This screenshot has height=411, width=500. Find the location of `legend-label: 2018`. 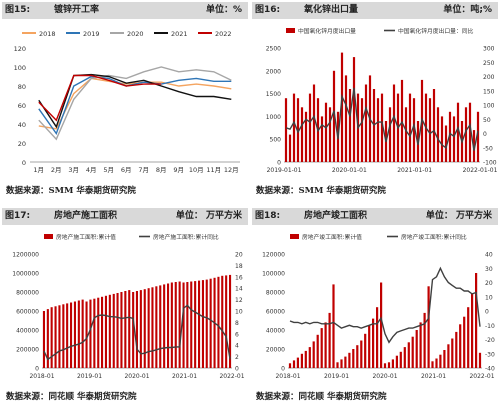

legend-label: 2018 is located at coordinates (47, 34).